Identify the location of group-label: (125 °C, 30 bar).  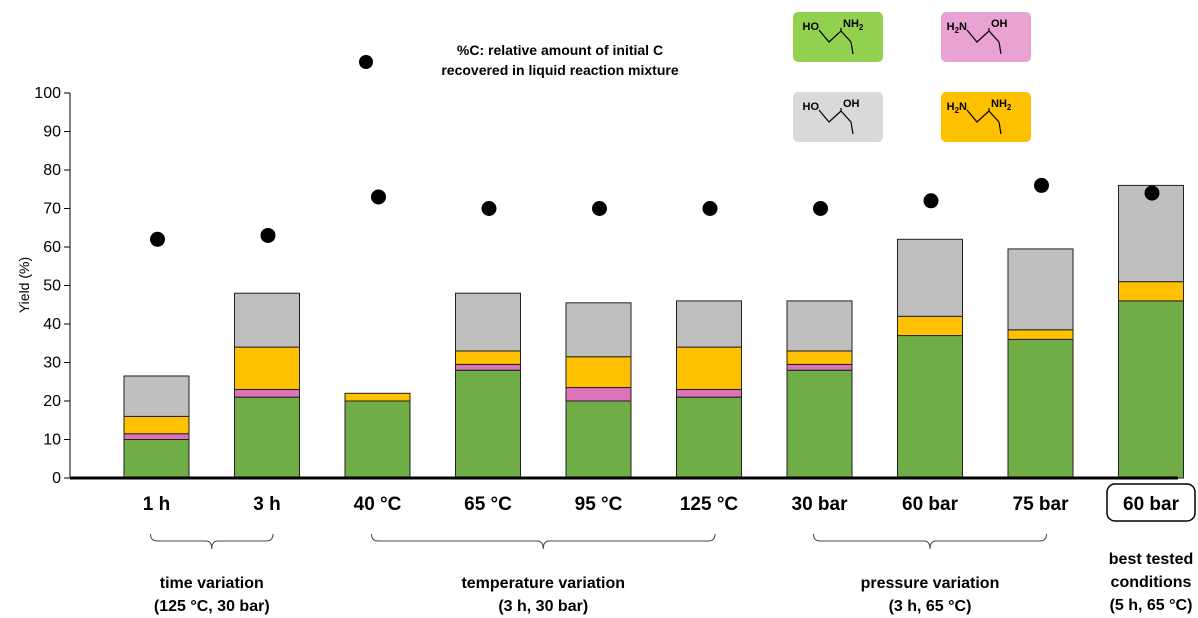
(212, 606).